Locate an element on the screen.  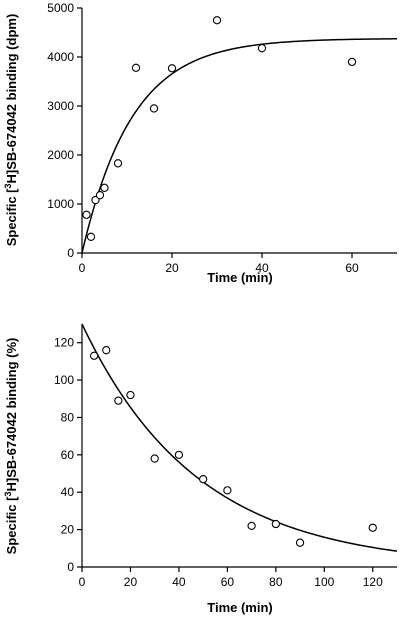
association-y-tick-label: 2000 is located at coordinates (60, 155).